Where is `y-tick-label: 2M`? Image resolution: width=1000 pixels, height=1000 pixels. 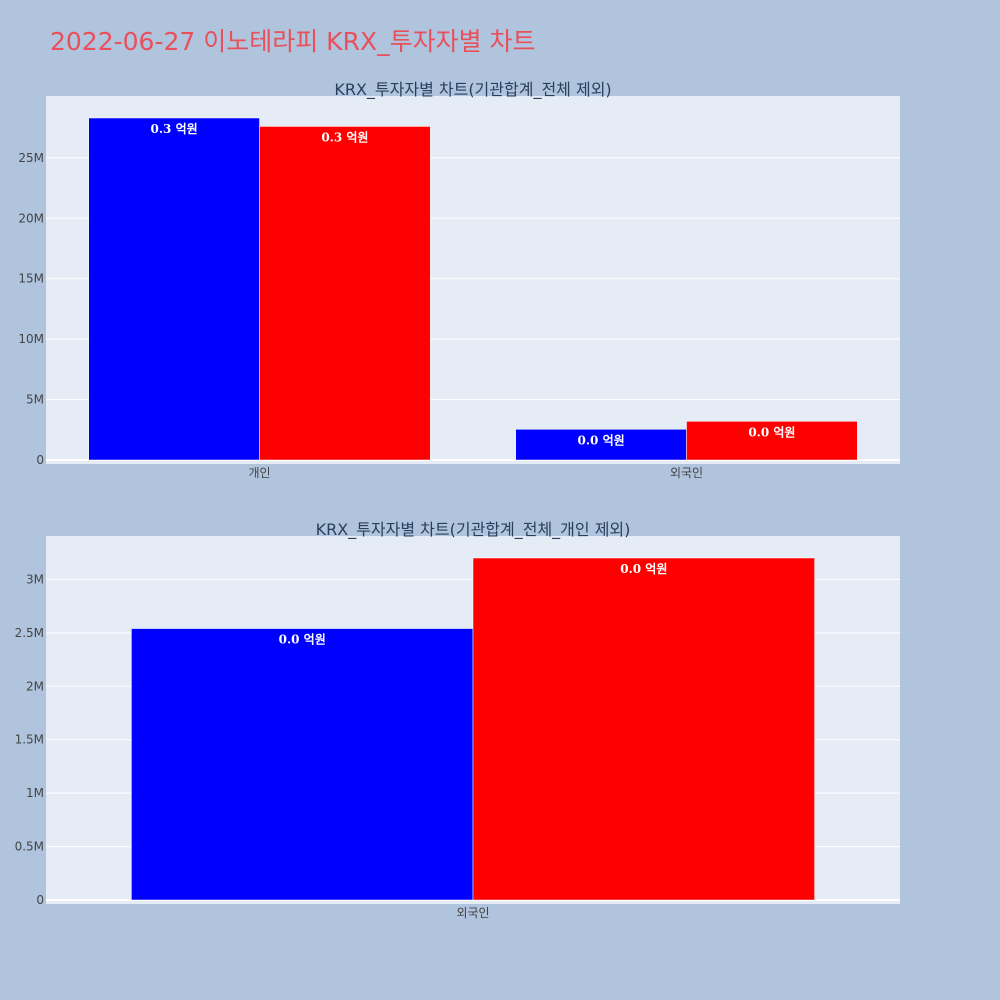
y-tick-label: 2M is located at coordinates (35, 686).